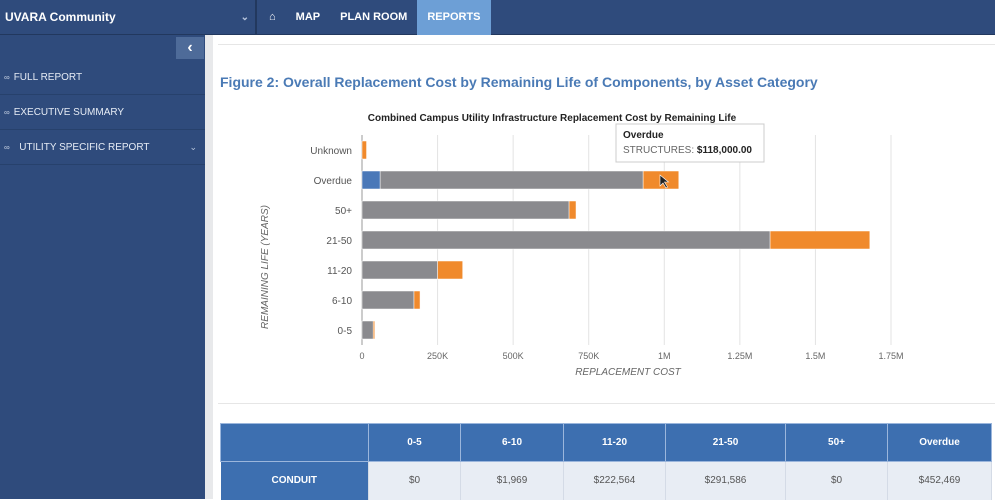 Image resolution: width=995 pixels, height=500 pixels. I want to click on sidebar-item-executive-summary: ∞ EXECUTIVE SUMMARY, so click(102, 112).